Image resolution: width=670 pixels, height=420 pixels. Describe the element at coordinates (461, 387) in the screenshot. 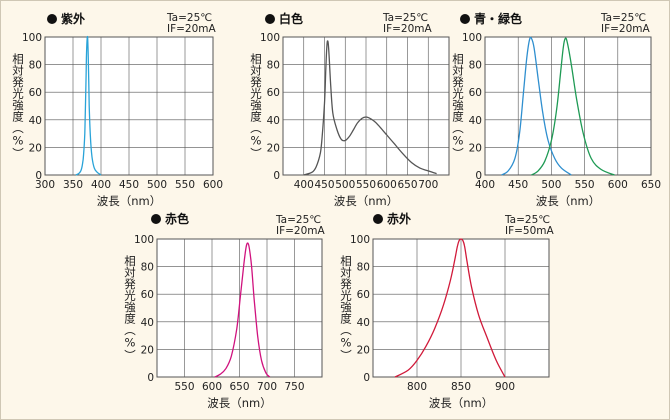

I see `x-tick-label: 850` at that location.